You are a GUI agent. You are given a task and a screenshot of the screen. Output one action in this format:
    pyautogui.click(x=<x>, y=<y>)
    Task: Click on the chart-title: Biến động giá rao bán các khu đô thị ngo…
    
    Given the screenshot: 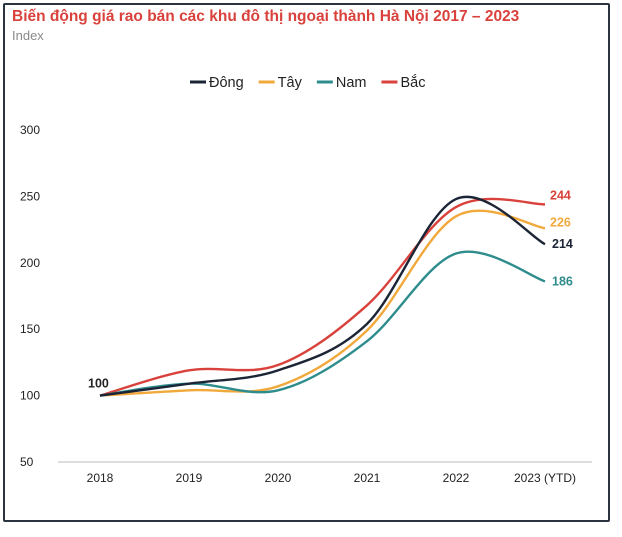 What is the action you would take?
    pyautogui.click(x=266, y=16)
    